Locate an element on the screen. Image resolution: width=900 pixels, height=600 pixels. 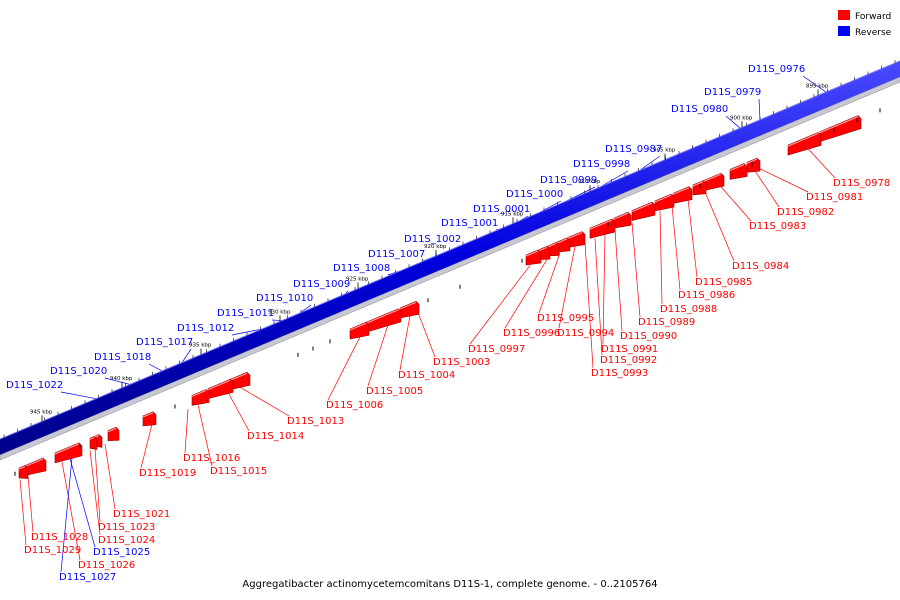
forward-gene-label: D11S_0989 is located at coordinates (666, 322).